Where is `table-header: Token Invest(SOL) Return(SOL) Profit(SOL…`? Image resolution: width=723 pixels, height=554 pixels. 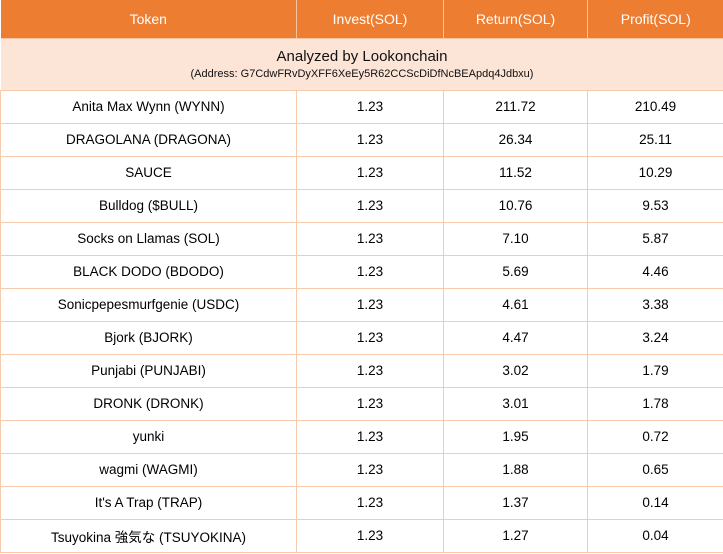 table-header: Token Invest(SOL) Return(SOL) Profit(SOL… is located at coordinates (361, 19).